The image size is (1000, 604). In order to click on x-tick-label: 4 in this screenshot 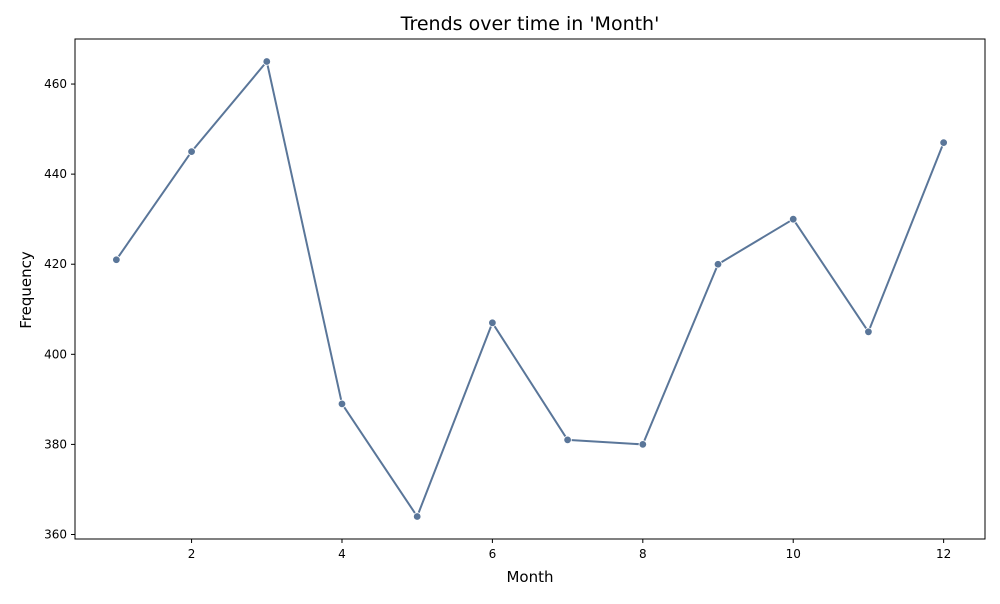, I will do `click(342, 554)`.